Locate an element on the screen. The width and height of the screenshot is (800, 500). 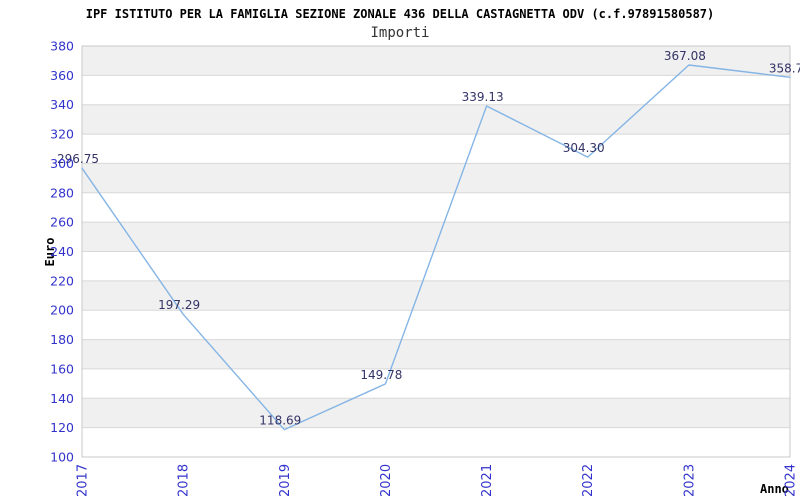
y-tick-label: 220 is located at coordinates (62, 280).